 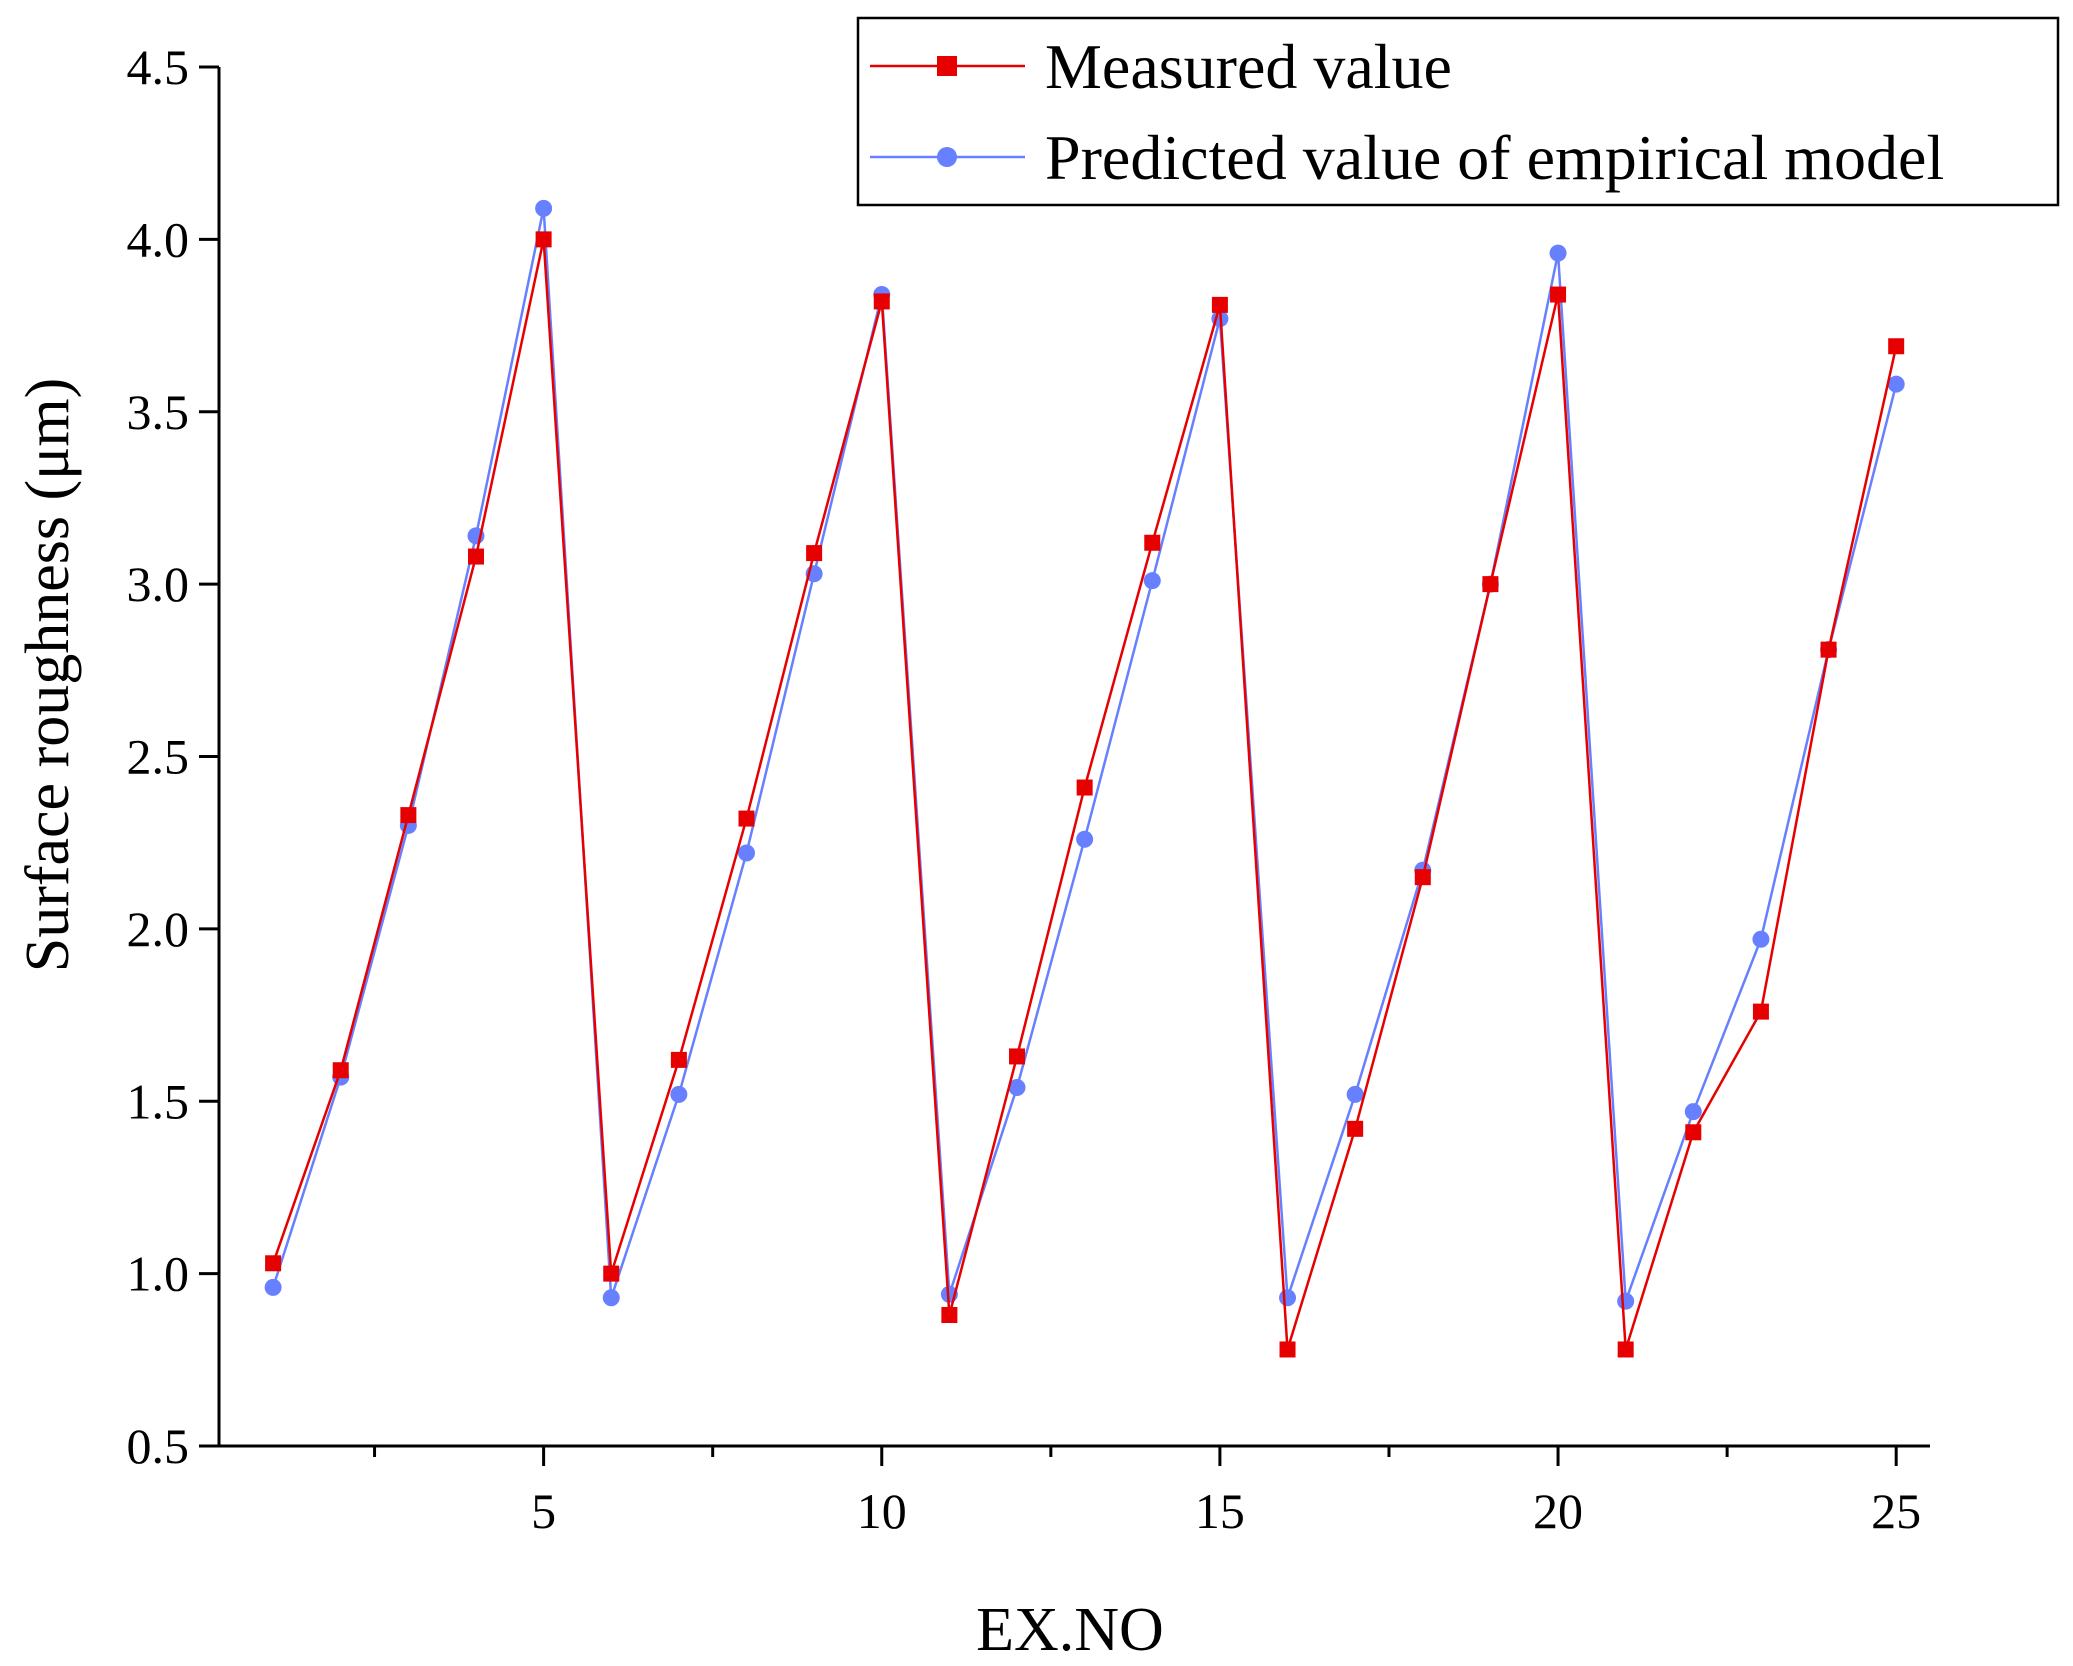 What do you see at coordinates (1220, 1511) in the screenshot?
I see `x-tick-label: 15` at bounding box center [1220, 1511].